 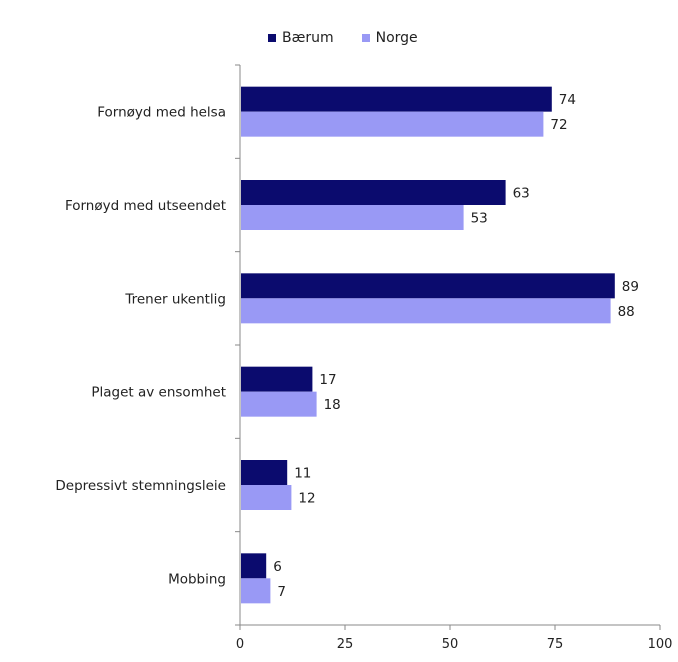 What do you see at coordinates (660, 644) in the screenshot?
I see `x-tick-label: 100` at bounding box center [660, 644].